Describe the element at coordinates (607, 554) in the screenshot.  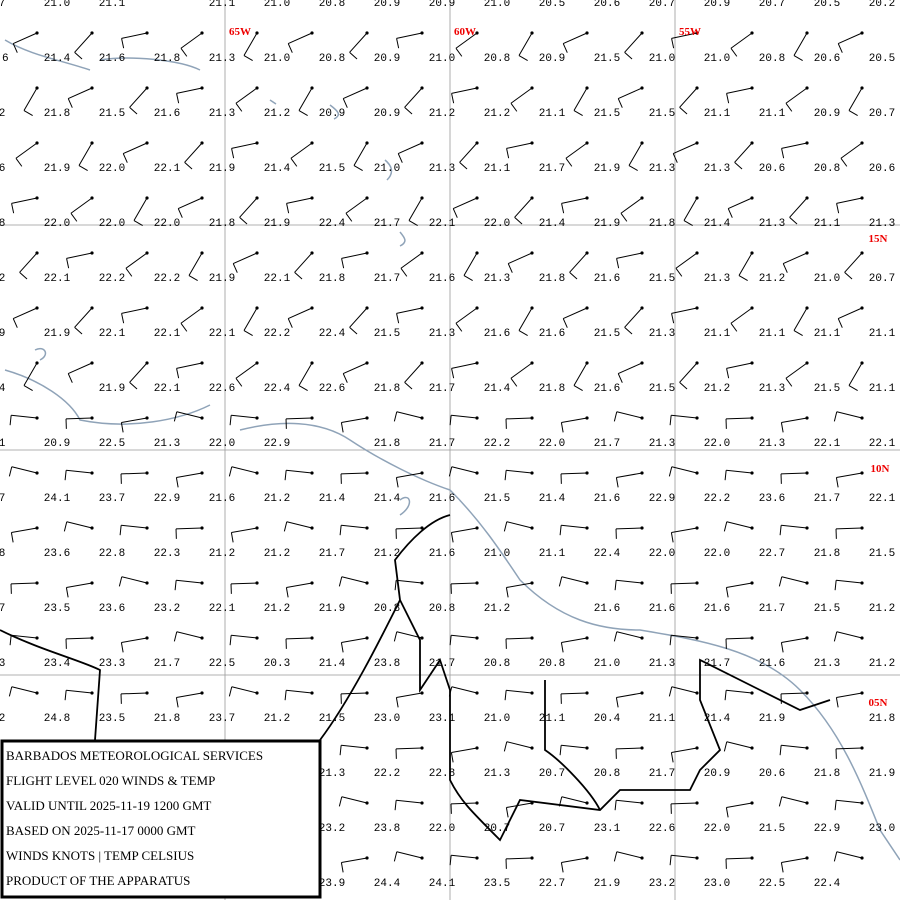
I see `temperature: 22.4` at that location.